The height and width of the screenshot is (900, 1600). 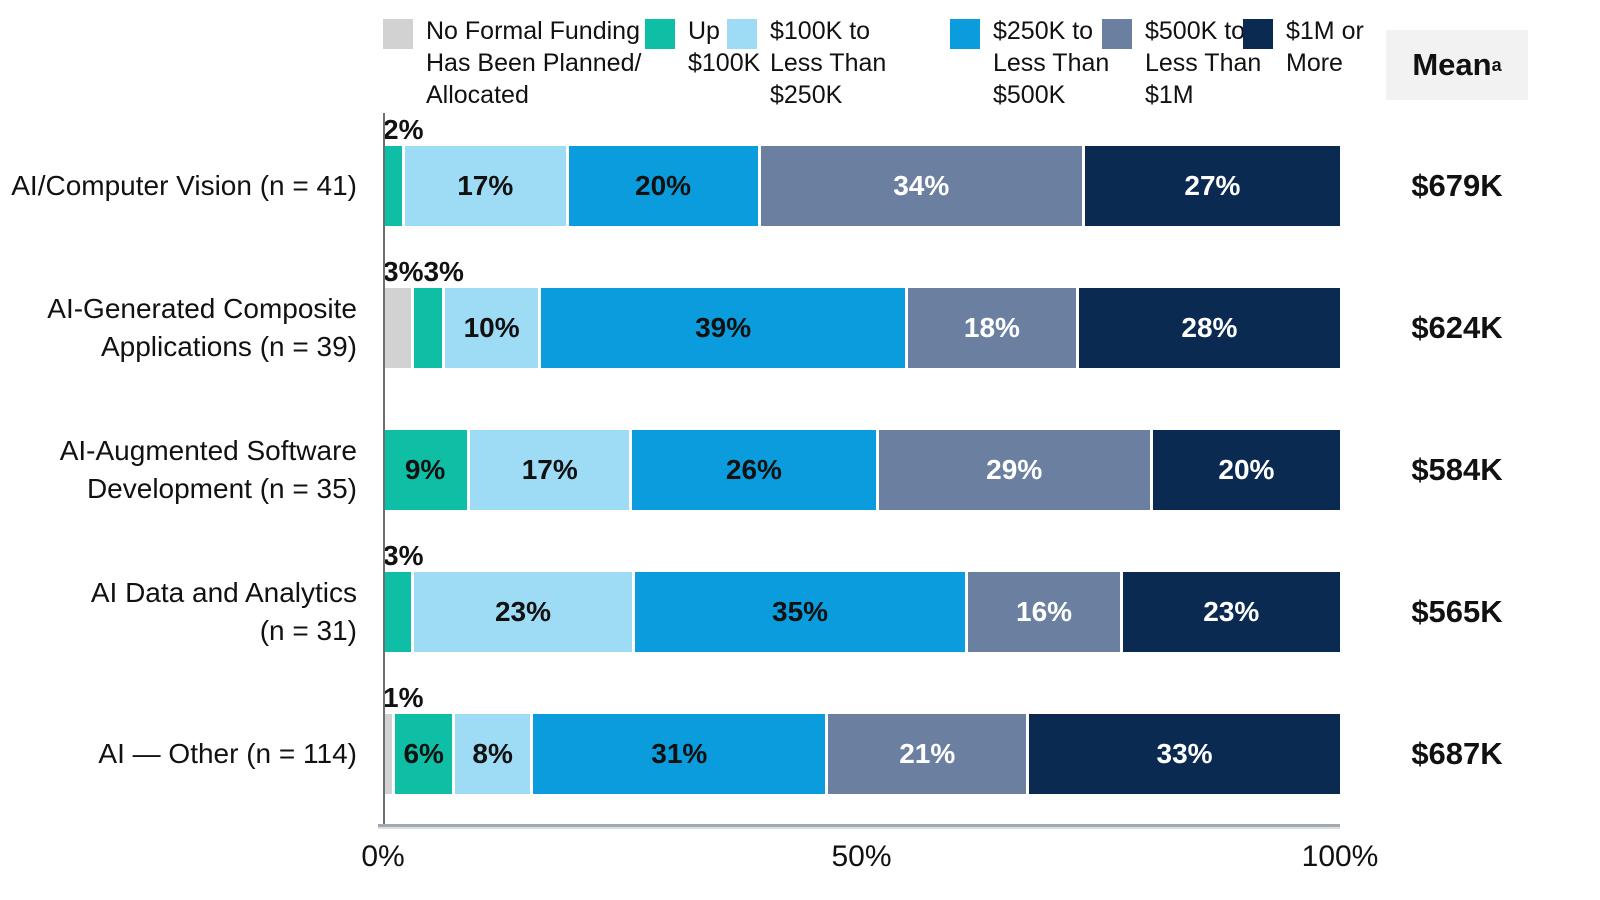 I want to click on bar-segment: 31%, so click(x=679, y=754).